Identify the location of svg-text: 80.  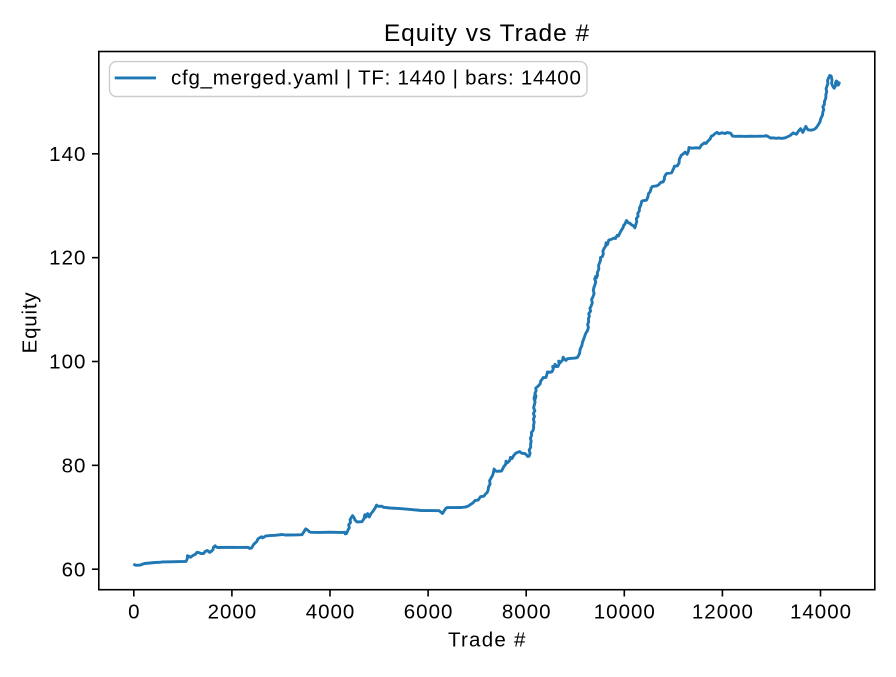
(74, 465).